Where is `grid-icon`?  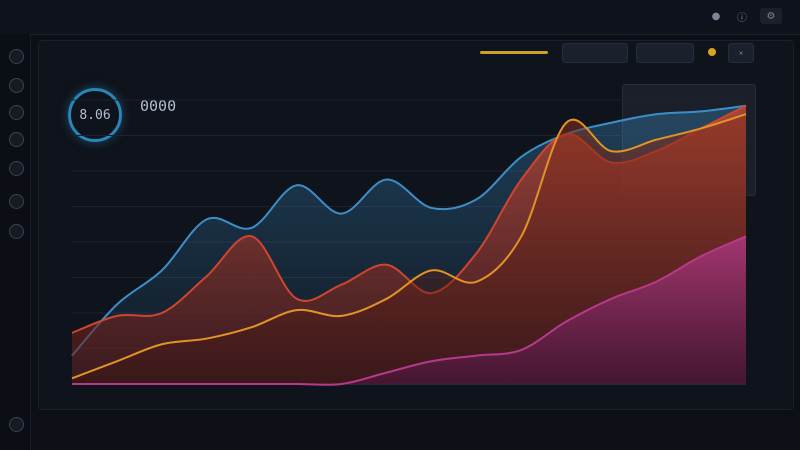 grid-icon is located at coordinates (16, 56).